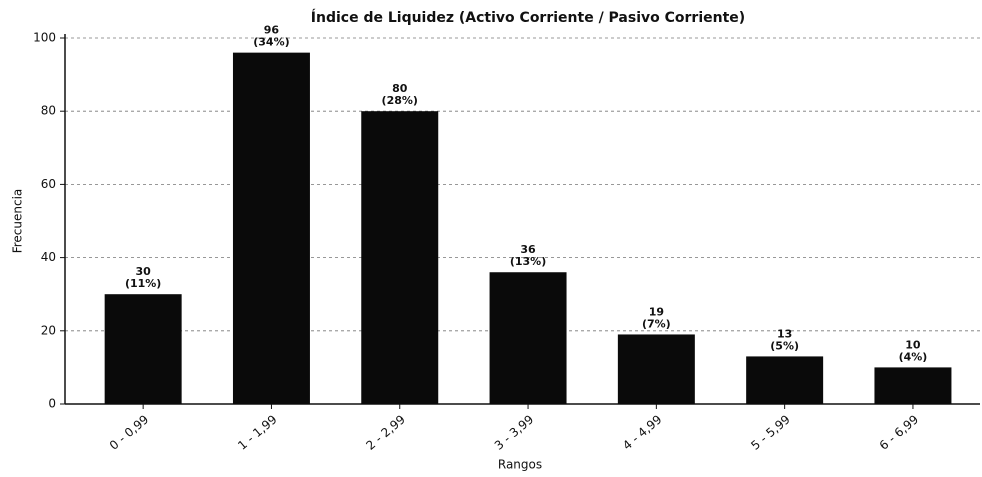  I want to click on percent-label: (34%), so click(271, 42).